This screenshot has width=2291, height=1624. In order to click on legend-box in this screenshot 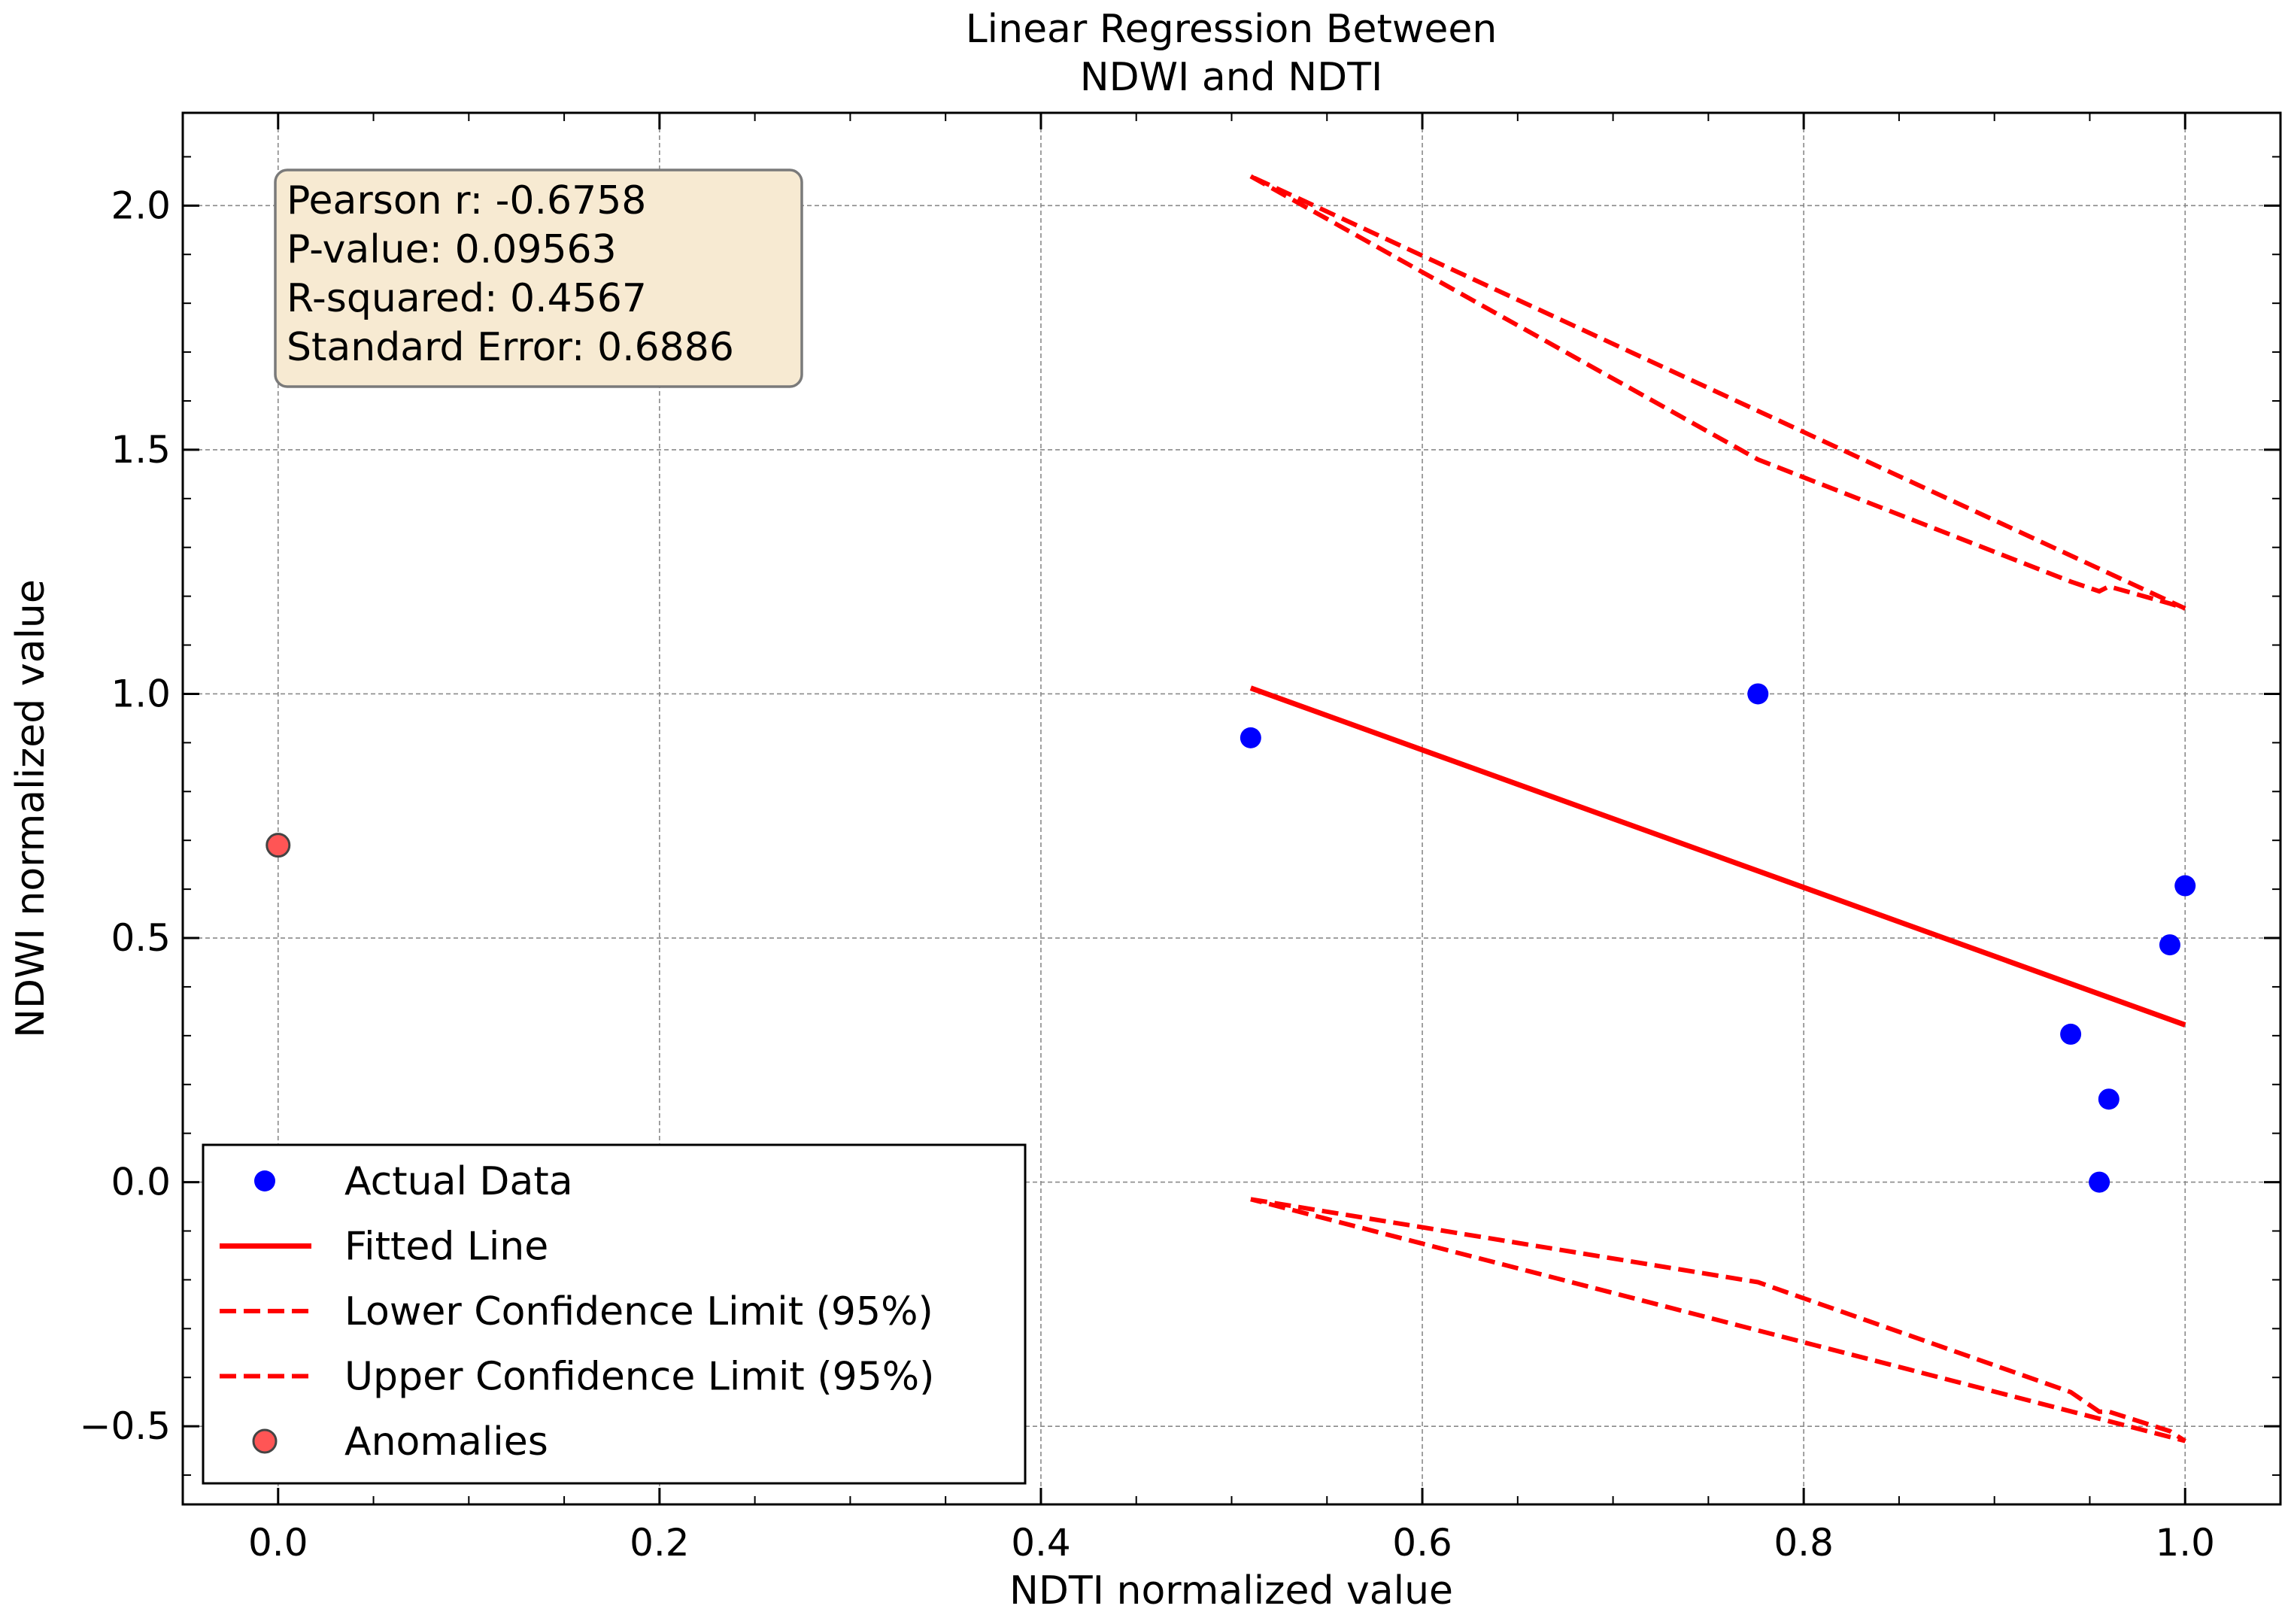, I will do `click(614, 1314)`.